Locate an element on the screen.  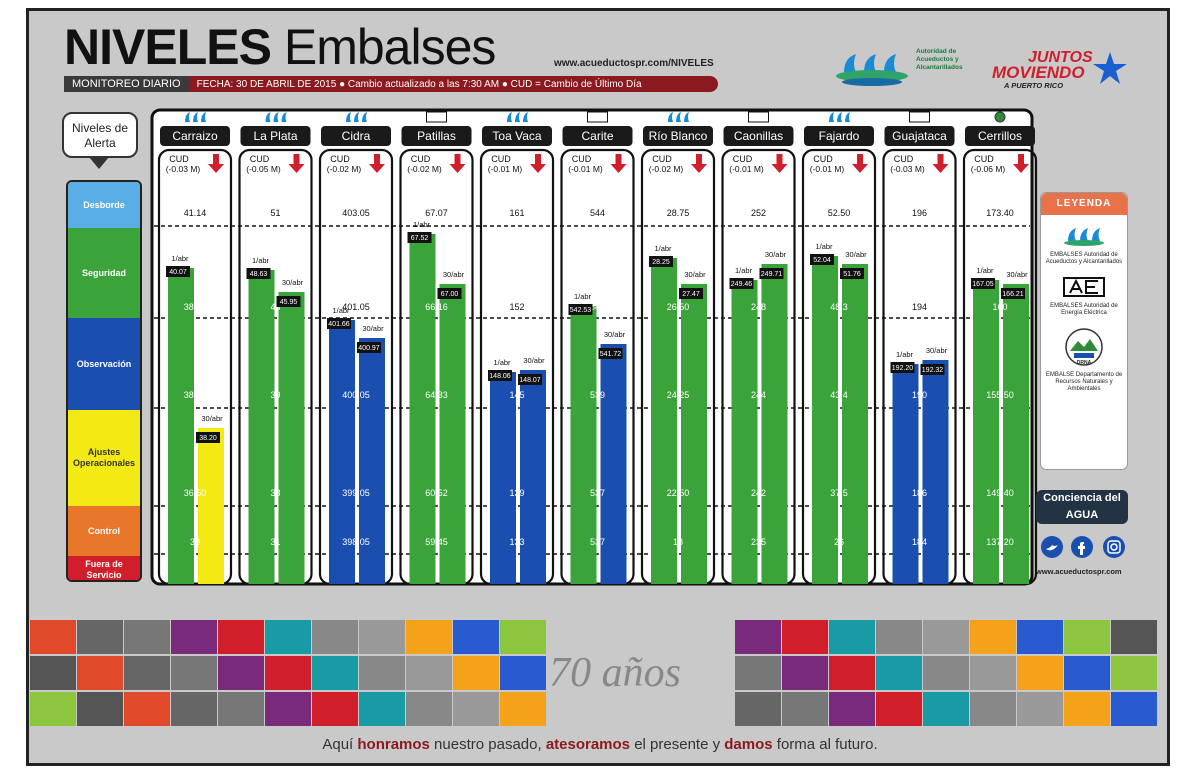
threshold-desborde: 173.40 is located at coordinates (1000, 213).